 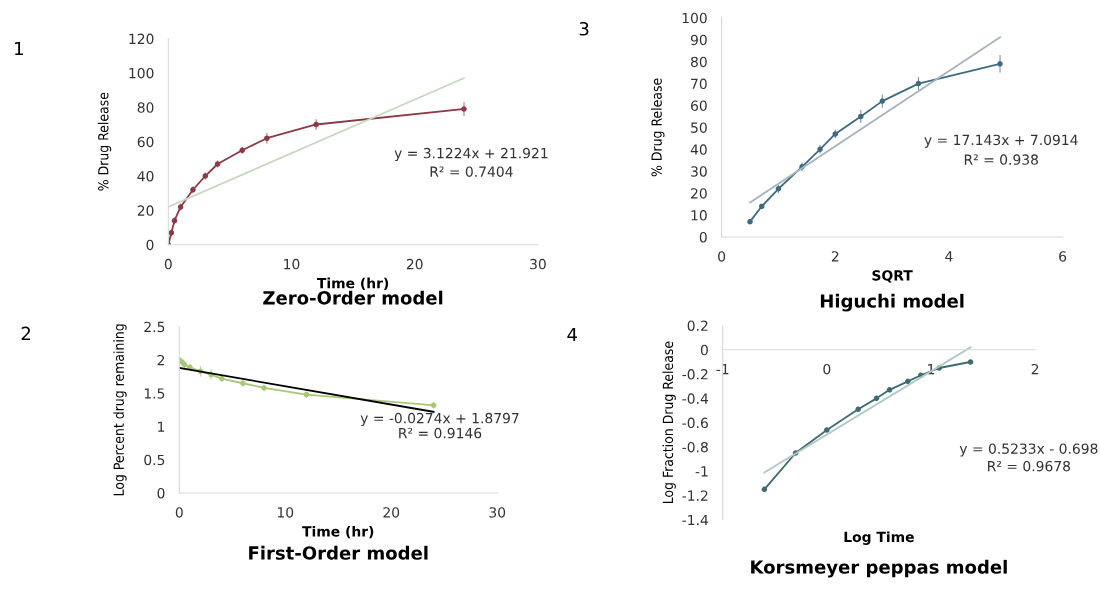 I want to click on annotation: R² = 0.7404, so click(x=471, y=171).